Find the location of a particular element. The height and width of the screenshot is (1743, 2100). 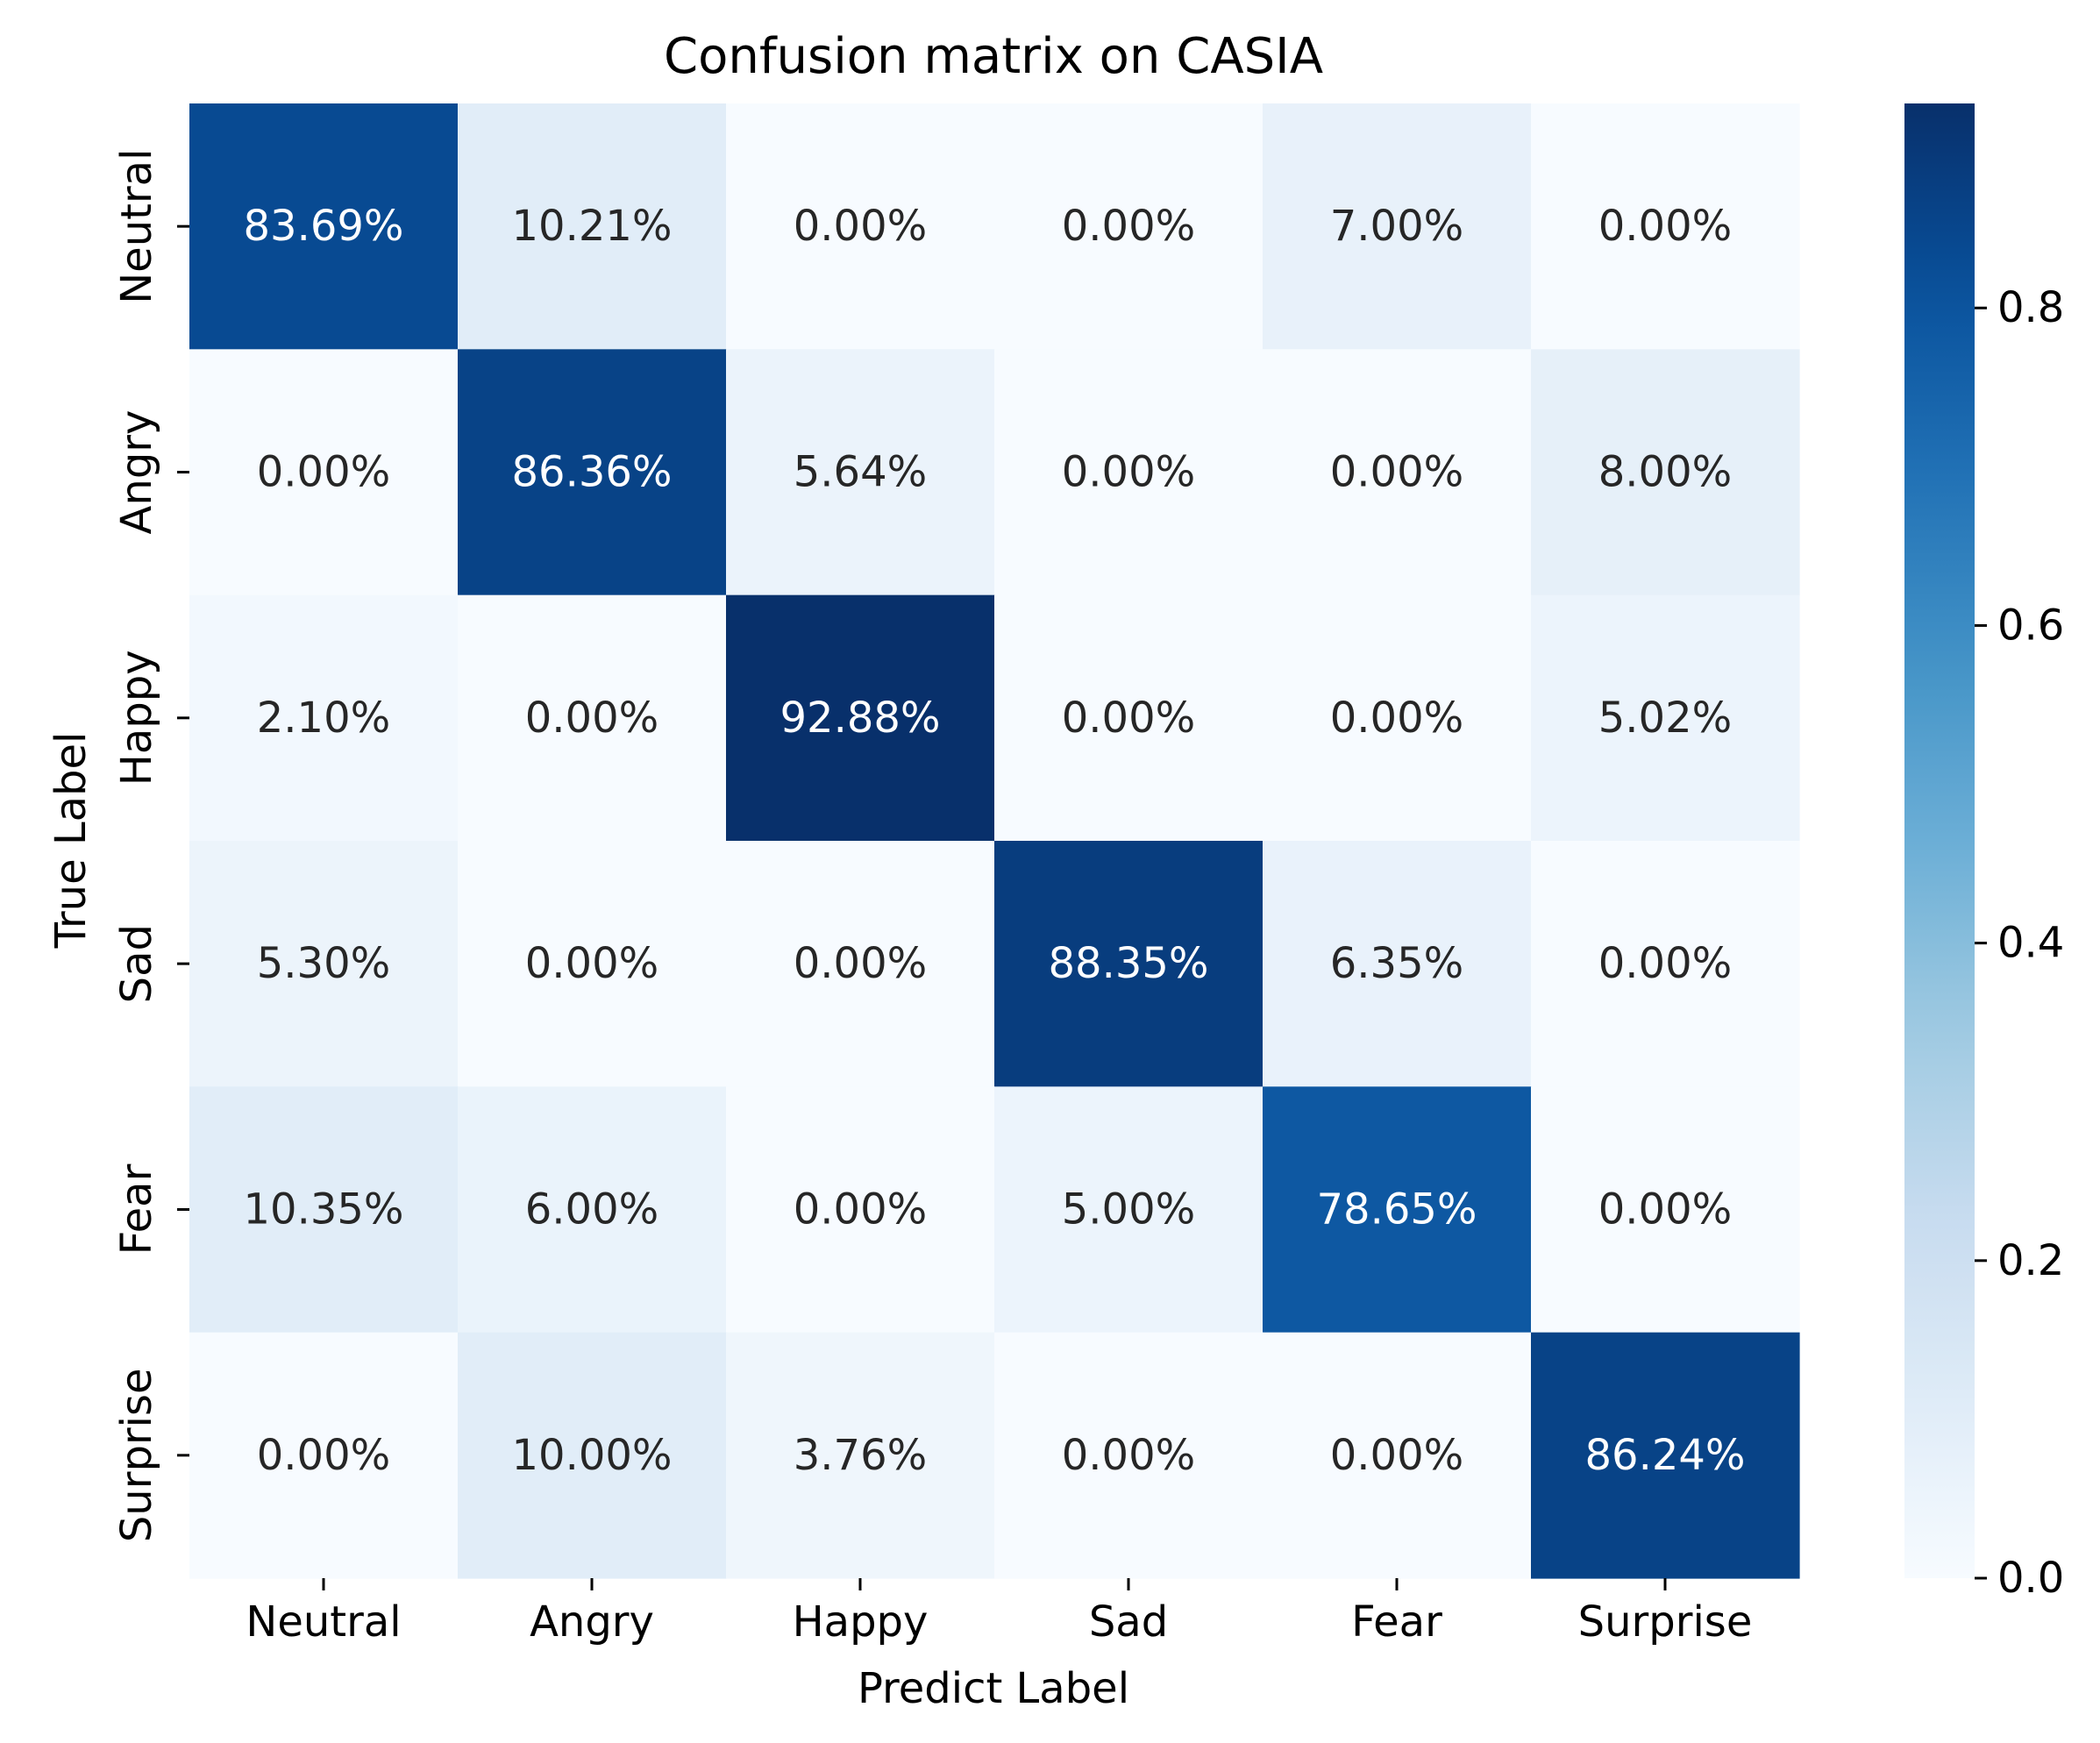

colorbar-tick-label: 0.4 is located at coordinates (2030, 944).